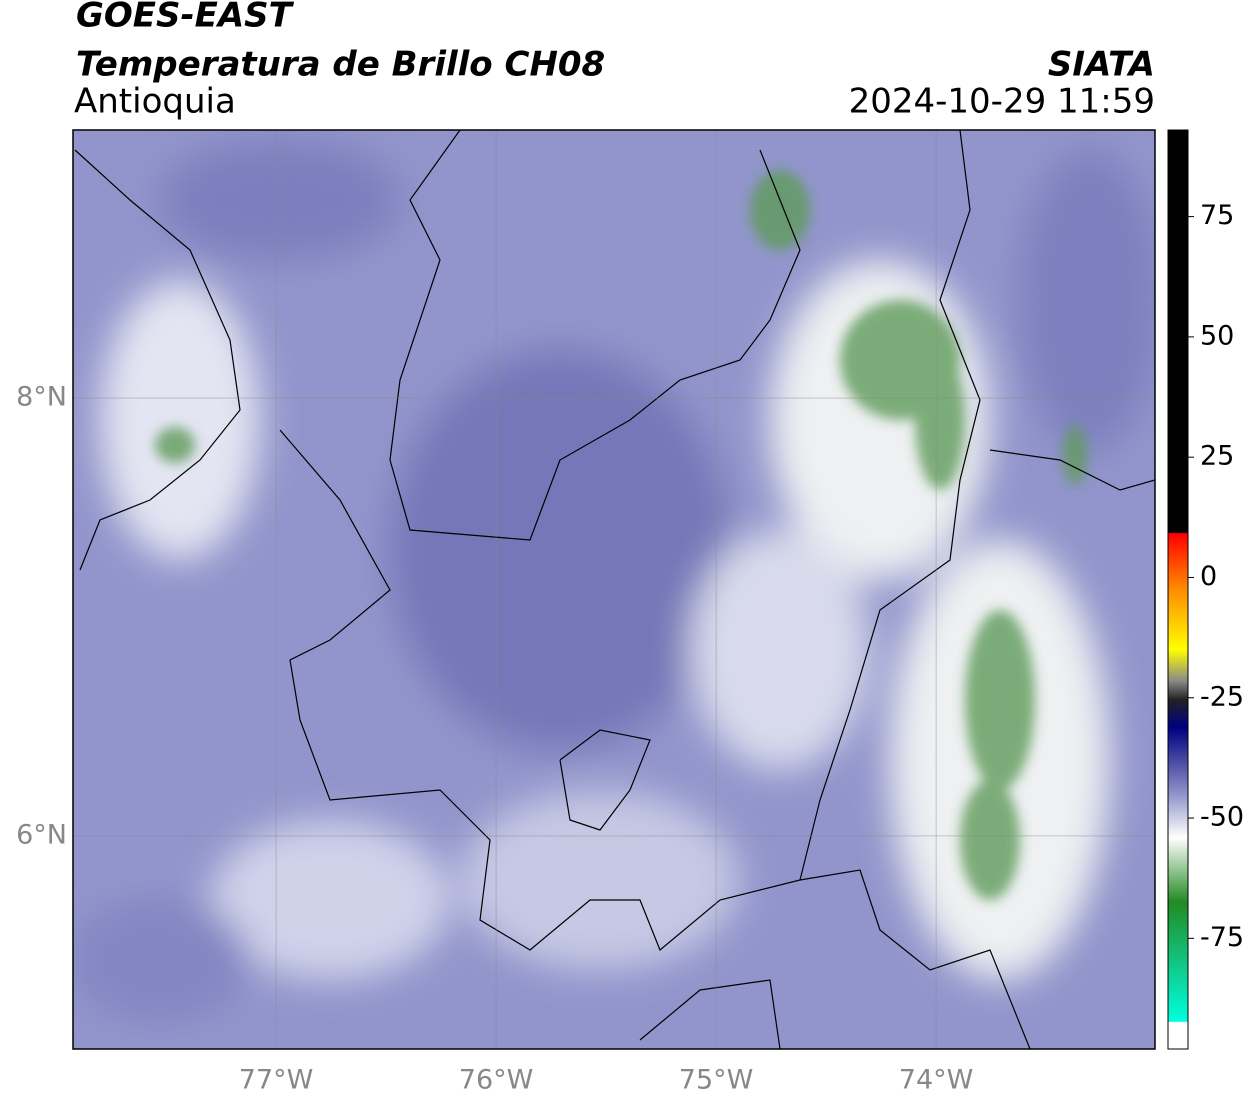 Image resolution: width=1252 pixels, height=1103 pixels. I want to click on y-tick-label: 6°N, so click(41, 834).